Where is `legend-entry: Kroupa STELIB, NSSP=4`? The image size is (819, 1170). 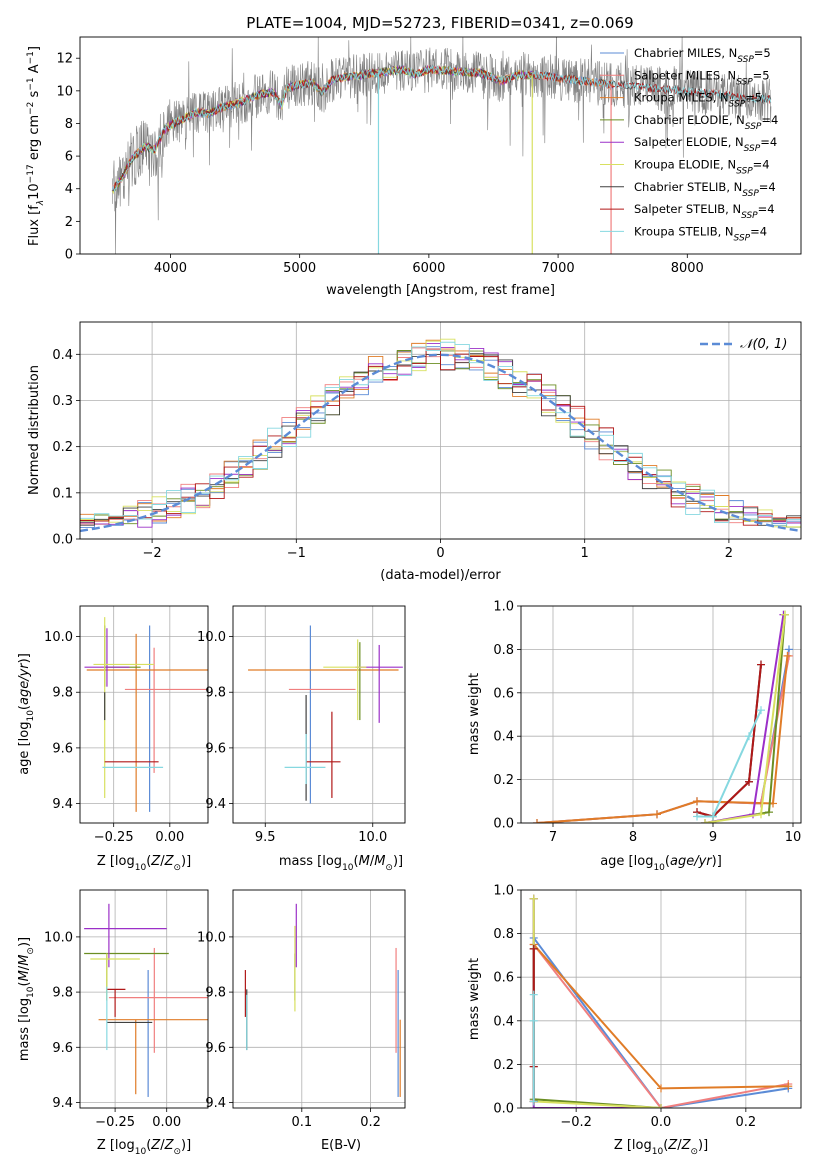
legend-entry: Kroupa STELIB, NSSP=4 is located at coordinates (700, 233).